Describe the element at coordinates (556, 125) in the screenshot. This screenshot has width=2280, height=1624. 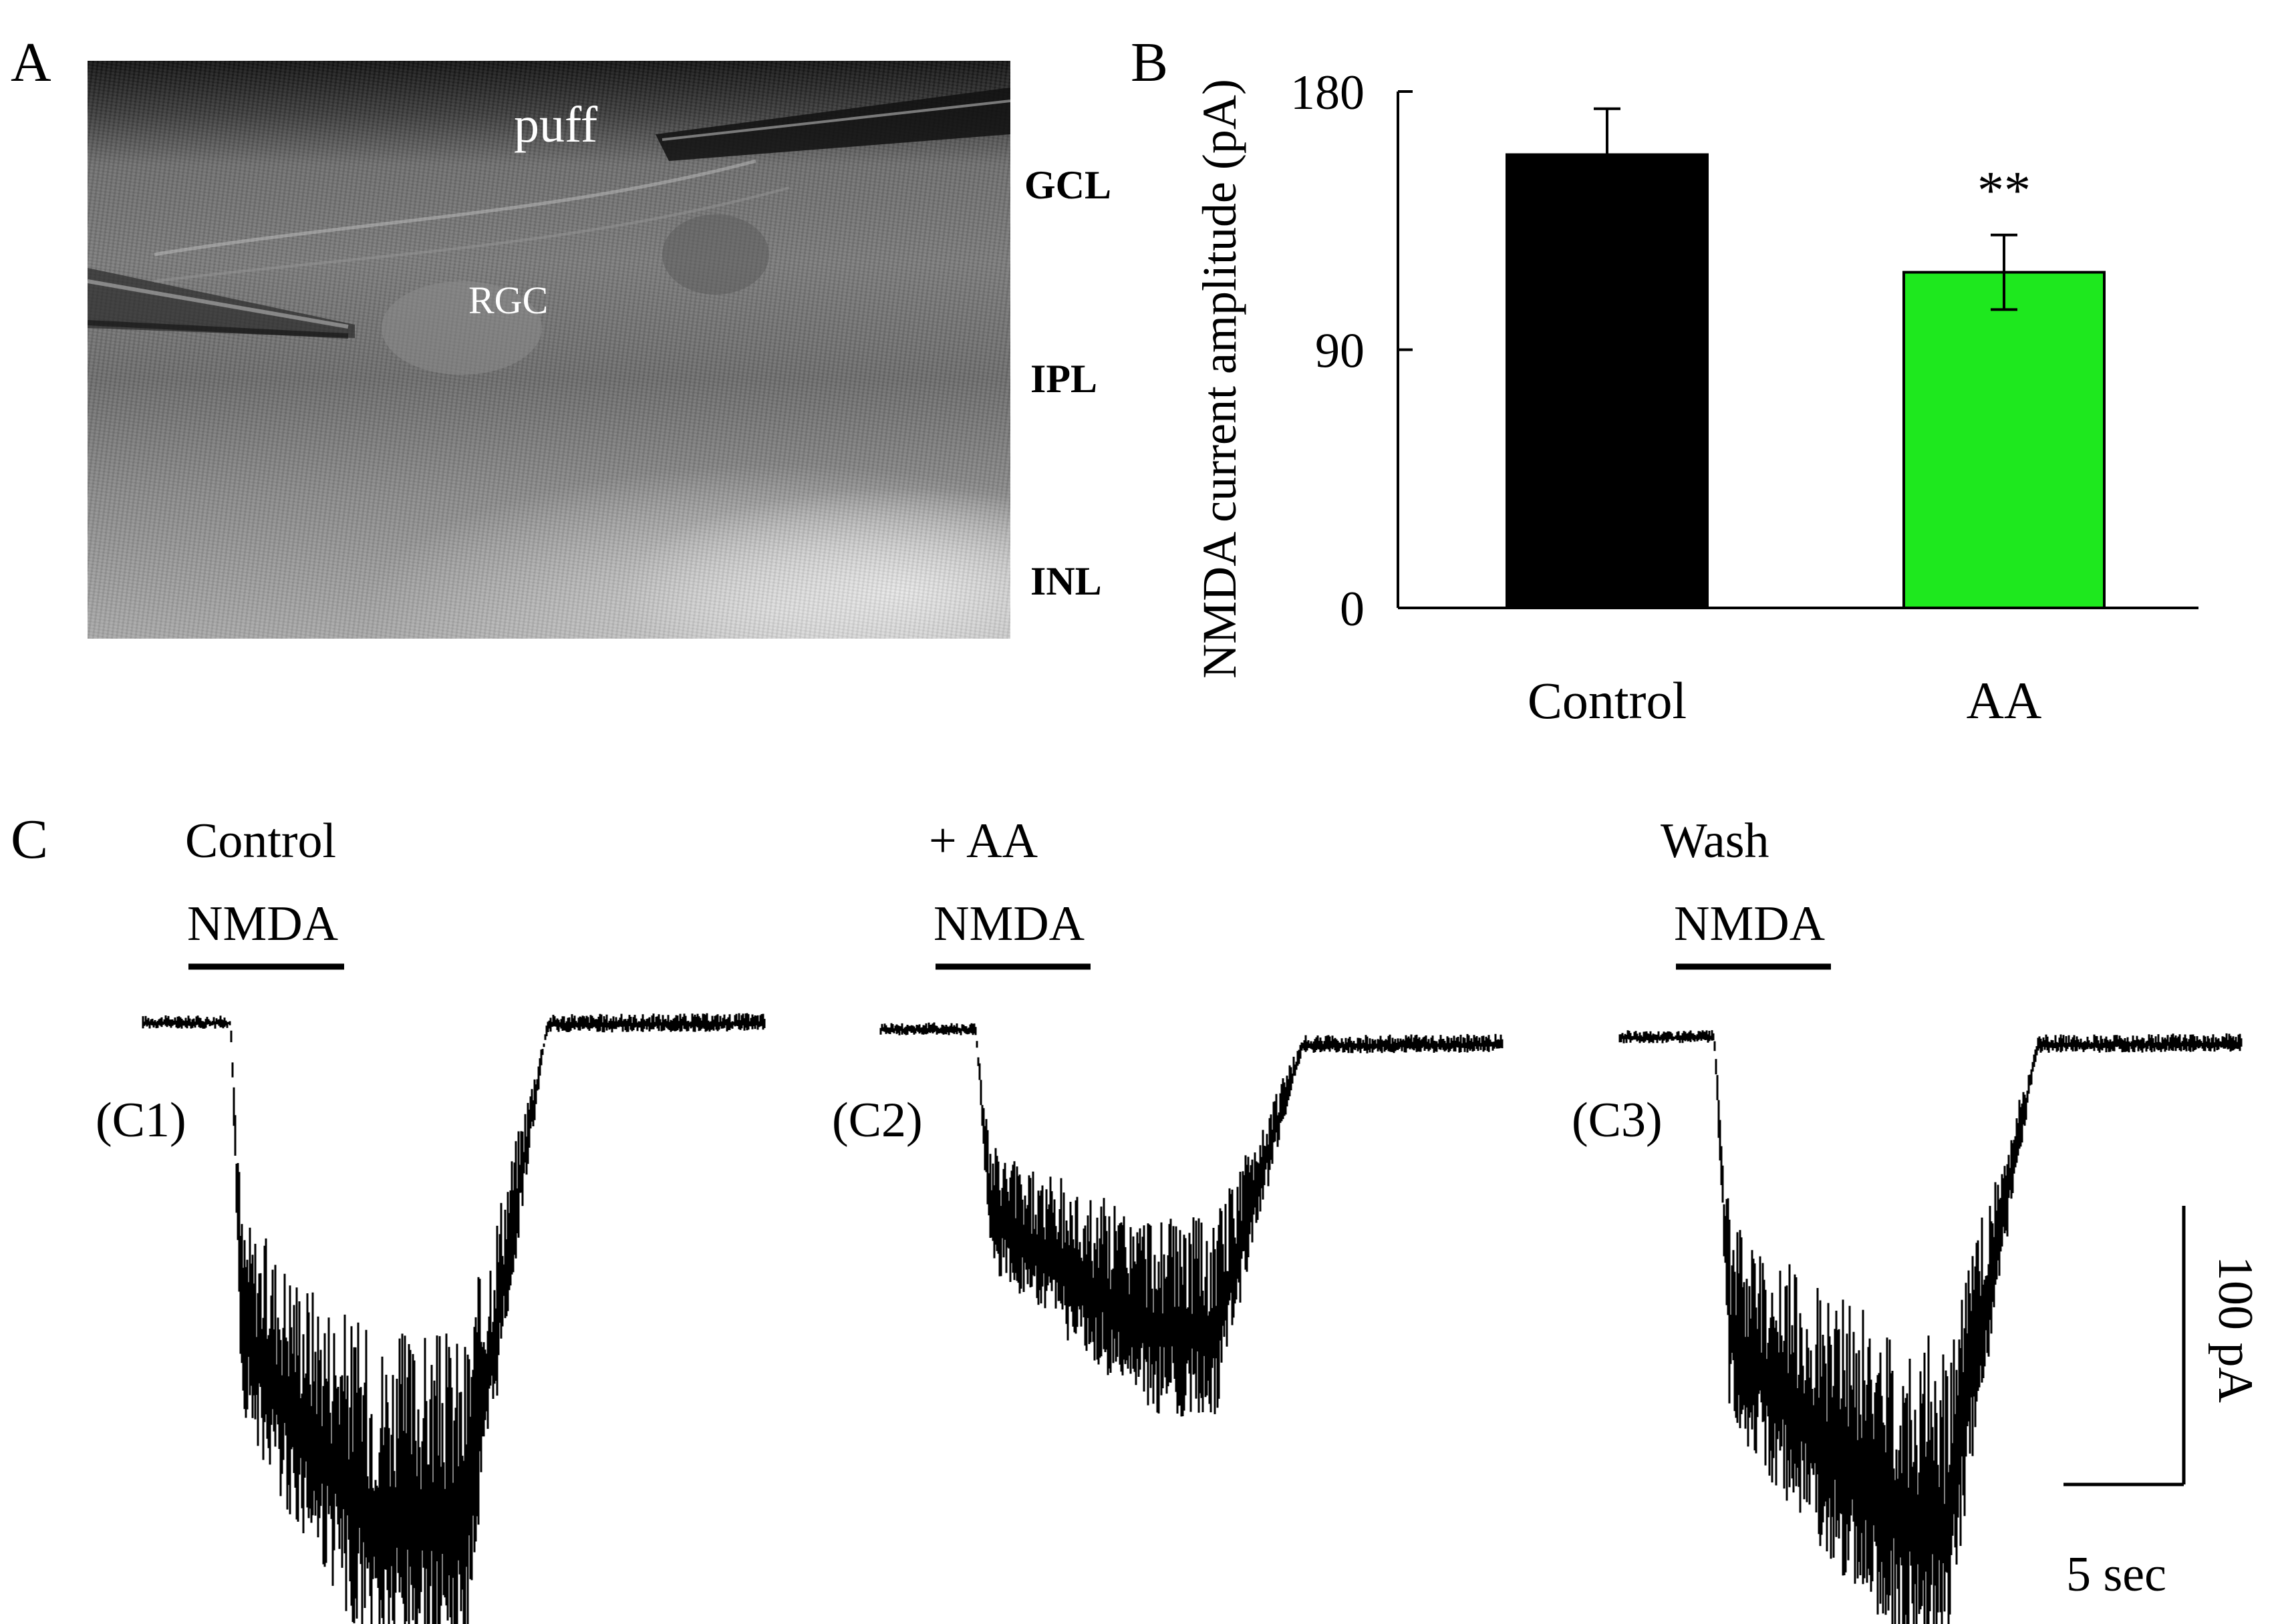
I see `puff-label: puff` at that location.